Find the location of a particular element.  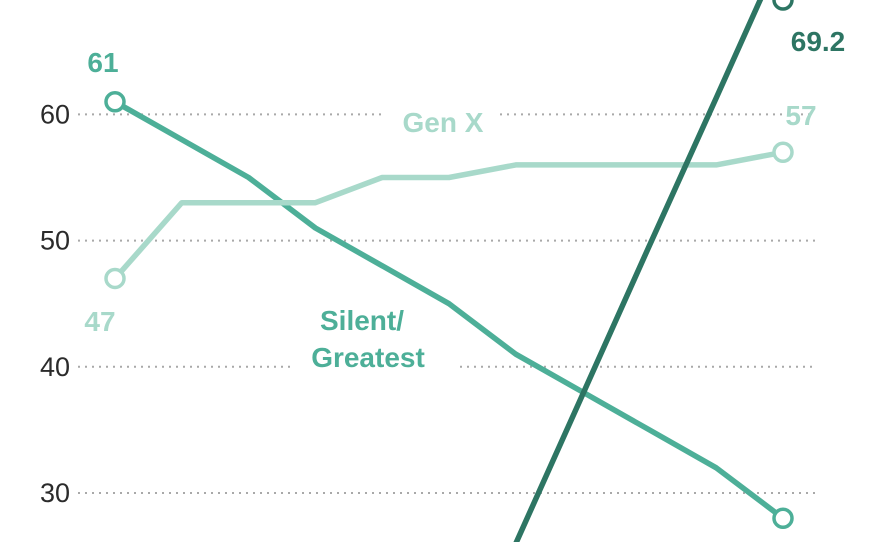

series-name-label-0-line-2: Greatest is located at coordinates (368, 357).